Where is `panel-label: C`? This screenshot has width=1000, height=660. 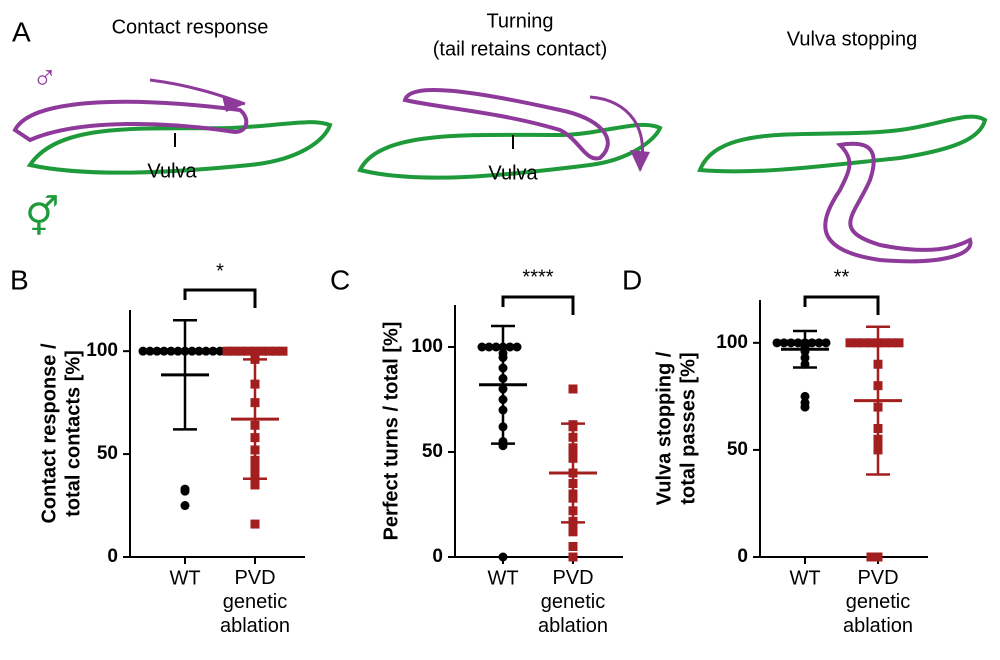
panel-label: C is located at coordinates (340, 279).